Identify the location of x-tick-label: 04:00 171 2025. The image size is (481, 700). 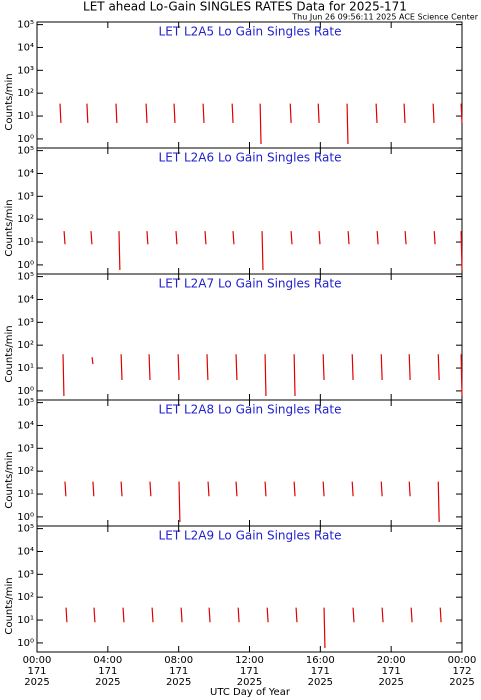
(107, 671).